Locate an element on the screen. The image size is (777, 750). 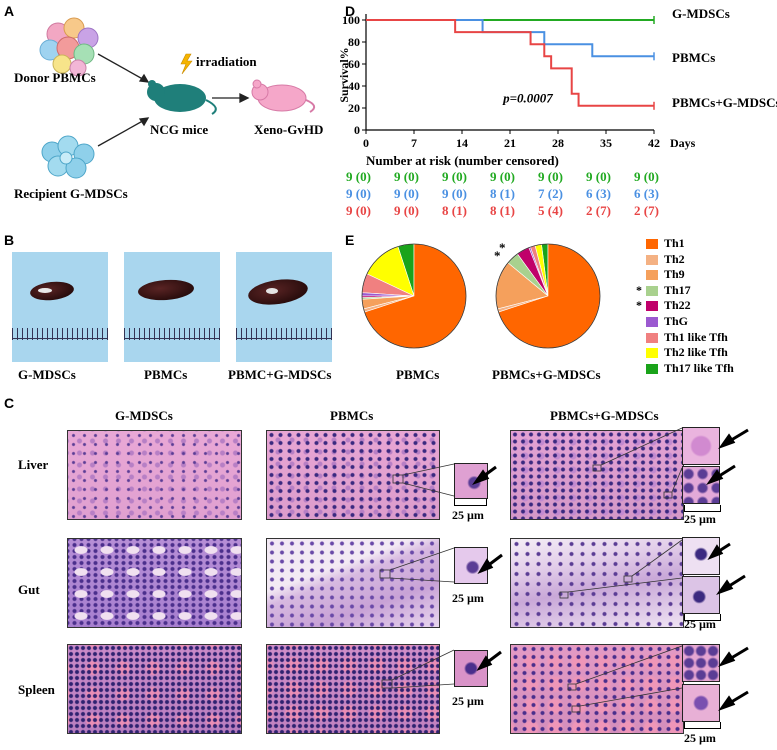
histo-spleen-pbmc-gmdscs is located at coordinates (597, 689).